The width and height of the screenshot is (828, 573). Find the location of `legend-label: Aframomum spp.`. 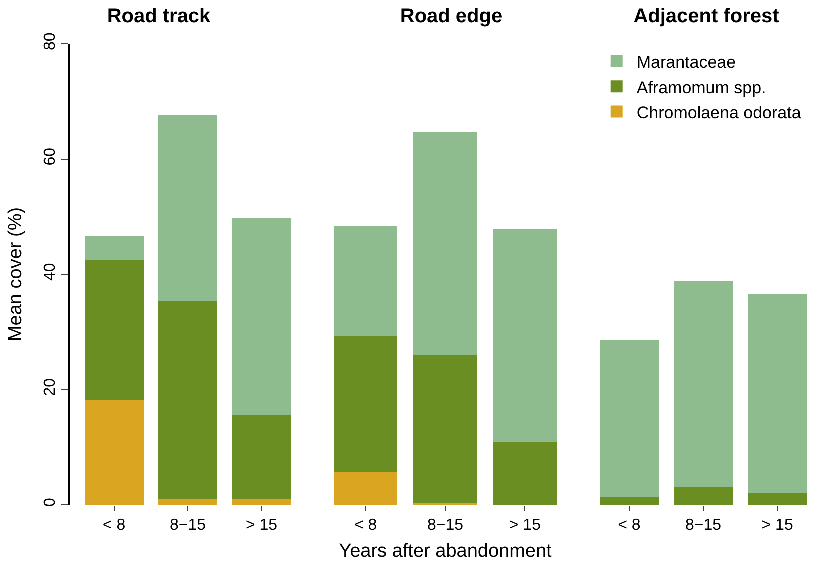

legend-label: Aframomum spp. is located at coordinates (701, 88).